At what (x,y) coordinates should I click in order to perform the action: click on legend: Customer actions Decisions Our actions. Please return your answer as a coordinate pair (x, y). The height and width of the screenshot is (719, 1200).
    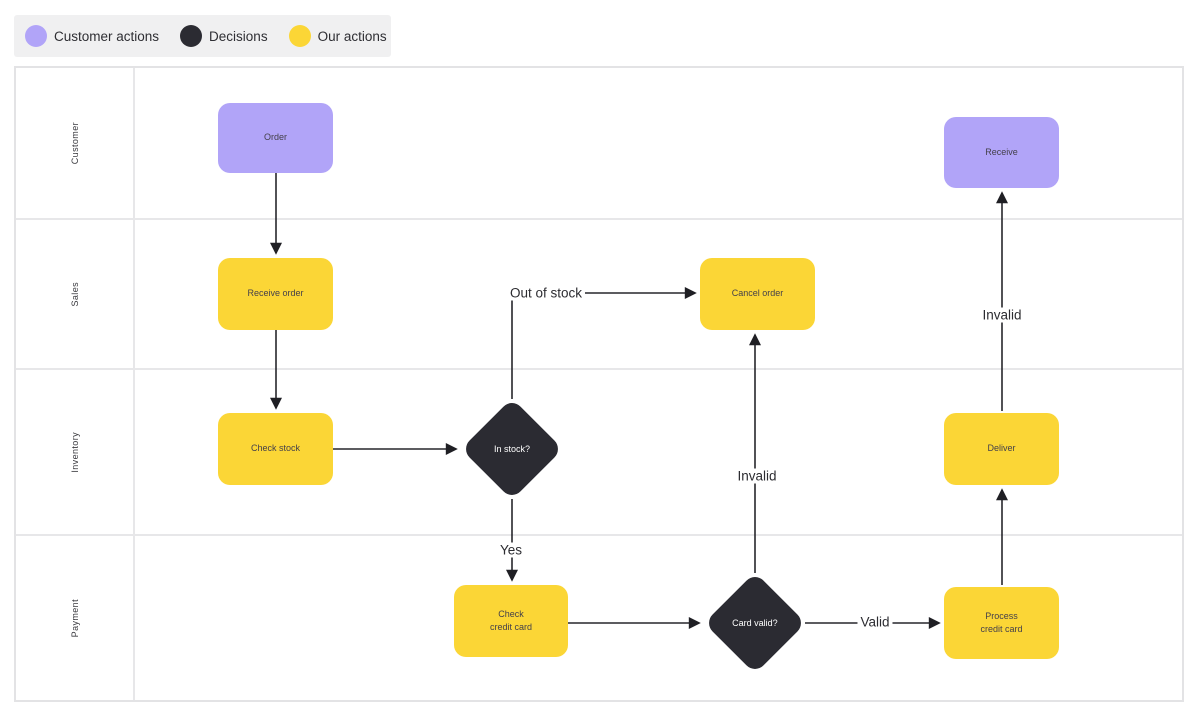
    Looking at the image, I should click on (202, 36).